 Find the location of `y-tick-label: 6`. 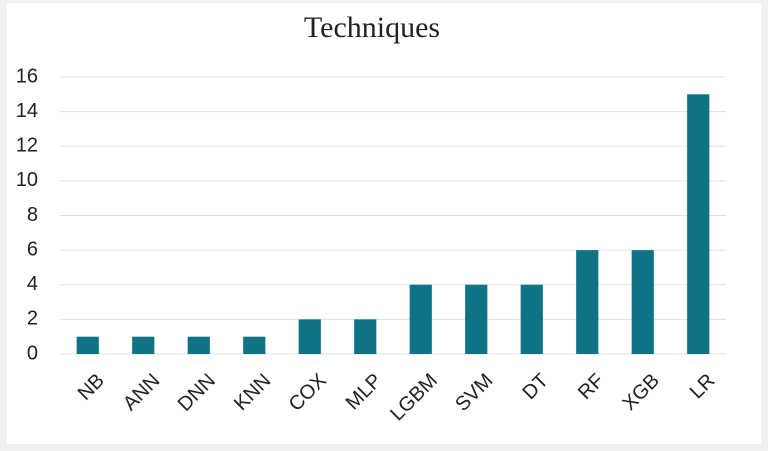

y-tick-label: 6 is located at coordinates (32, 249).